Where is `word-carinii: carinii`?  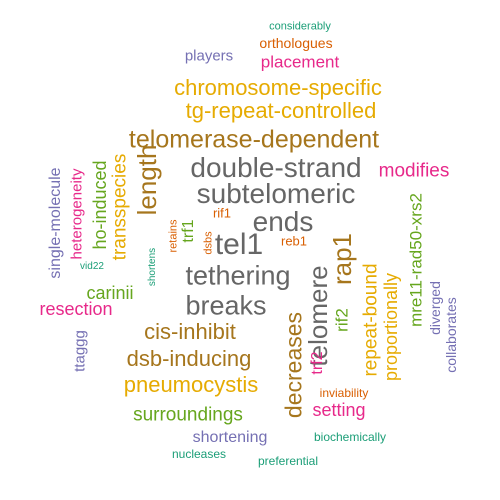
word-carinii: carinii is located at coordinates (110, 293).